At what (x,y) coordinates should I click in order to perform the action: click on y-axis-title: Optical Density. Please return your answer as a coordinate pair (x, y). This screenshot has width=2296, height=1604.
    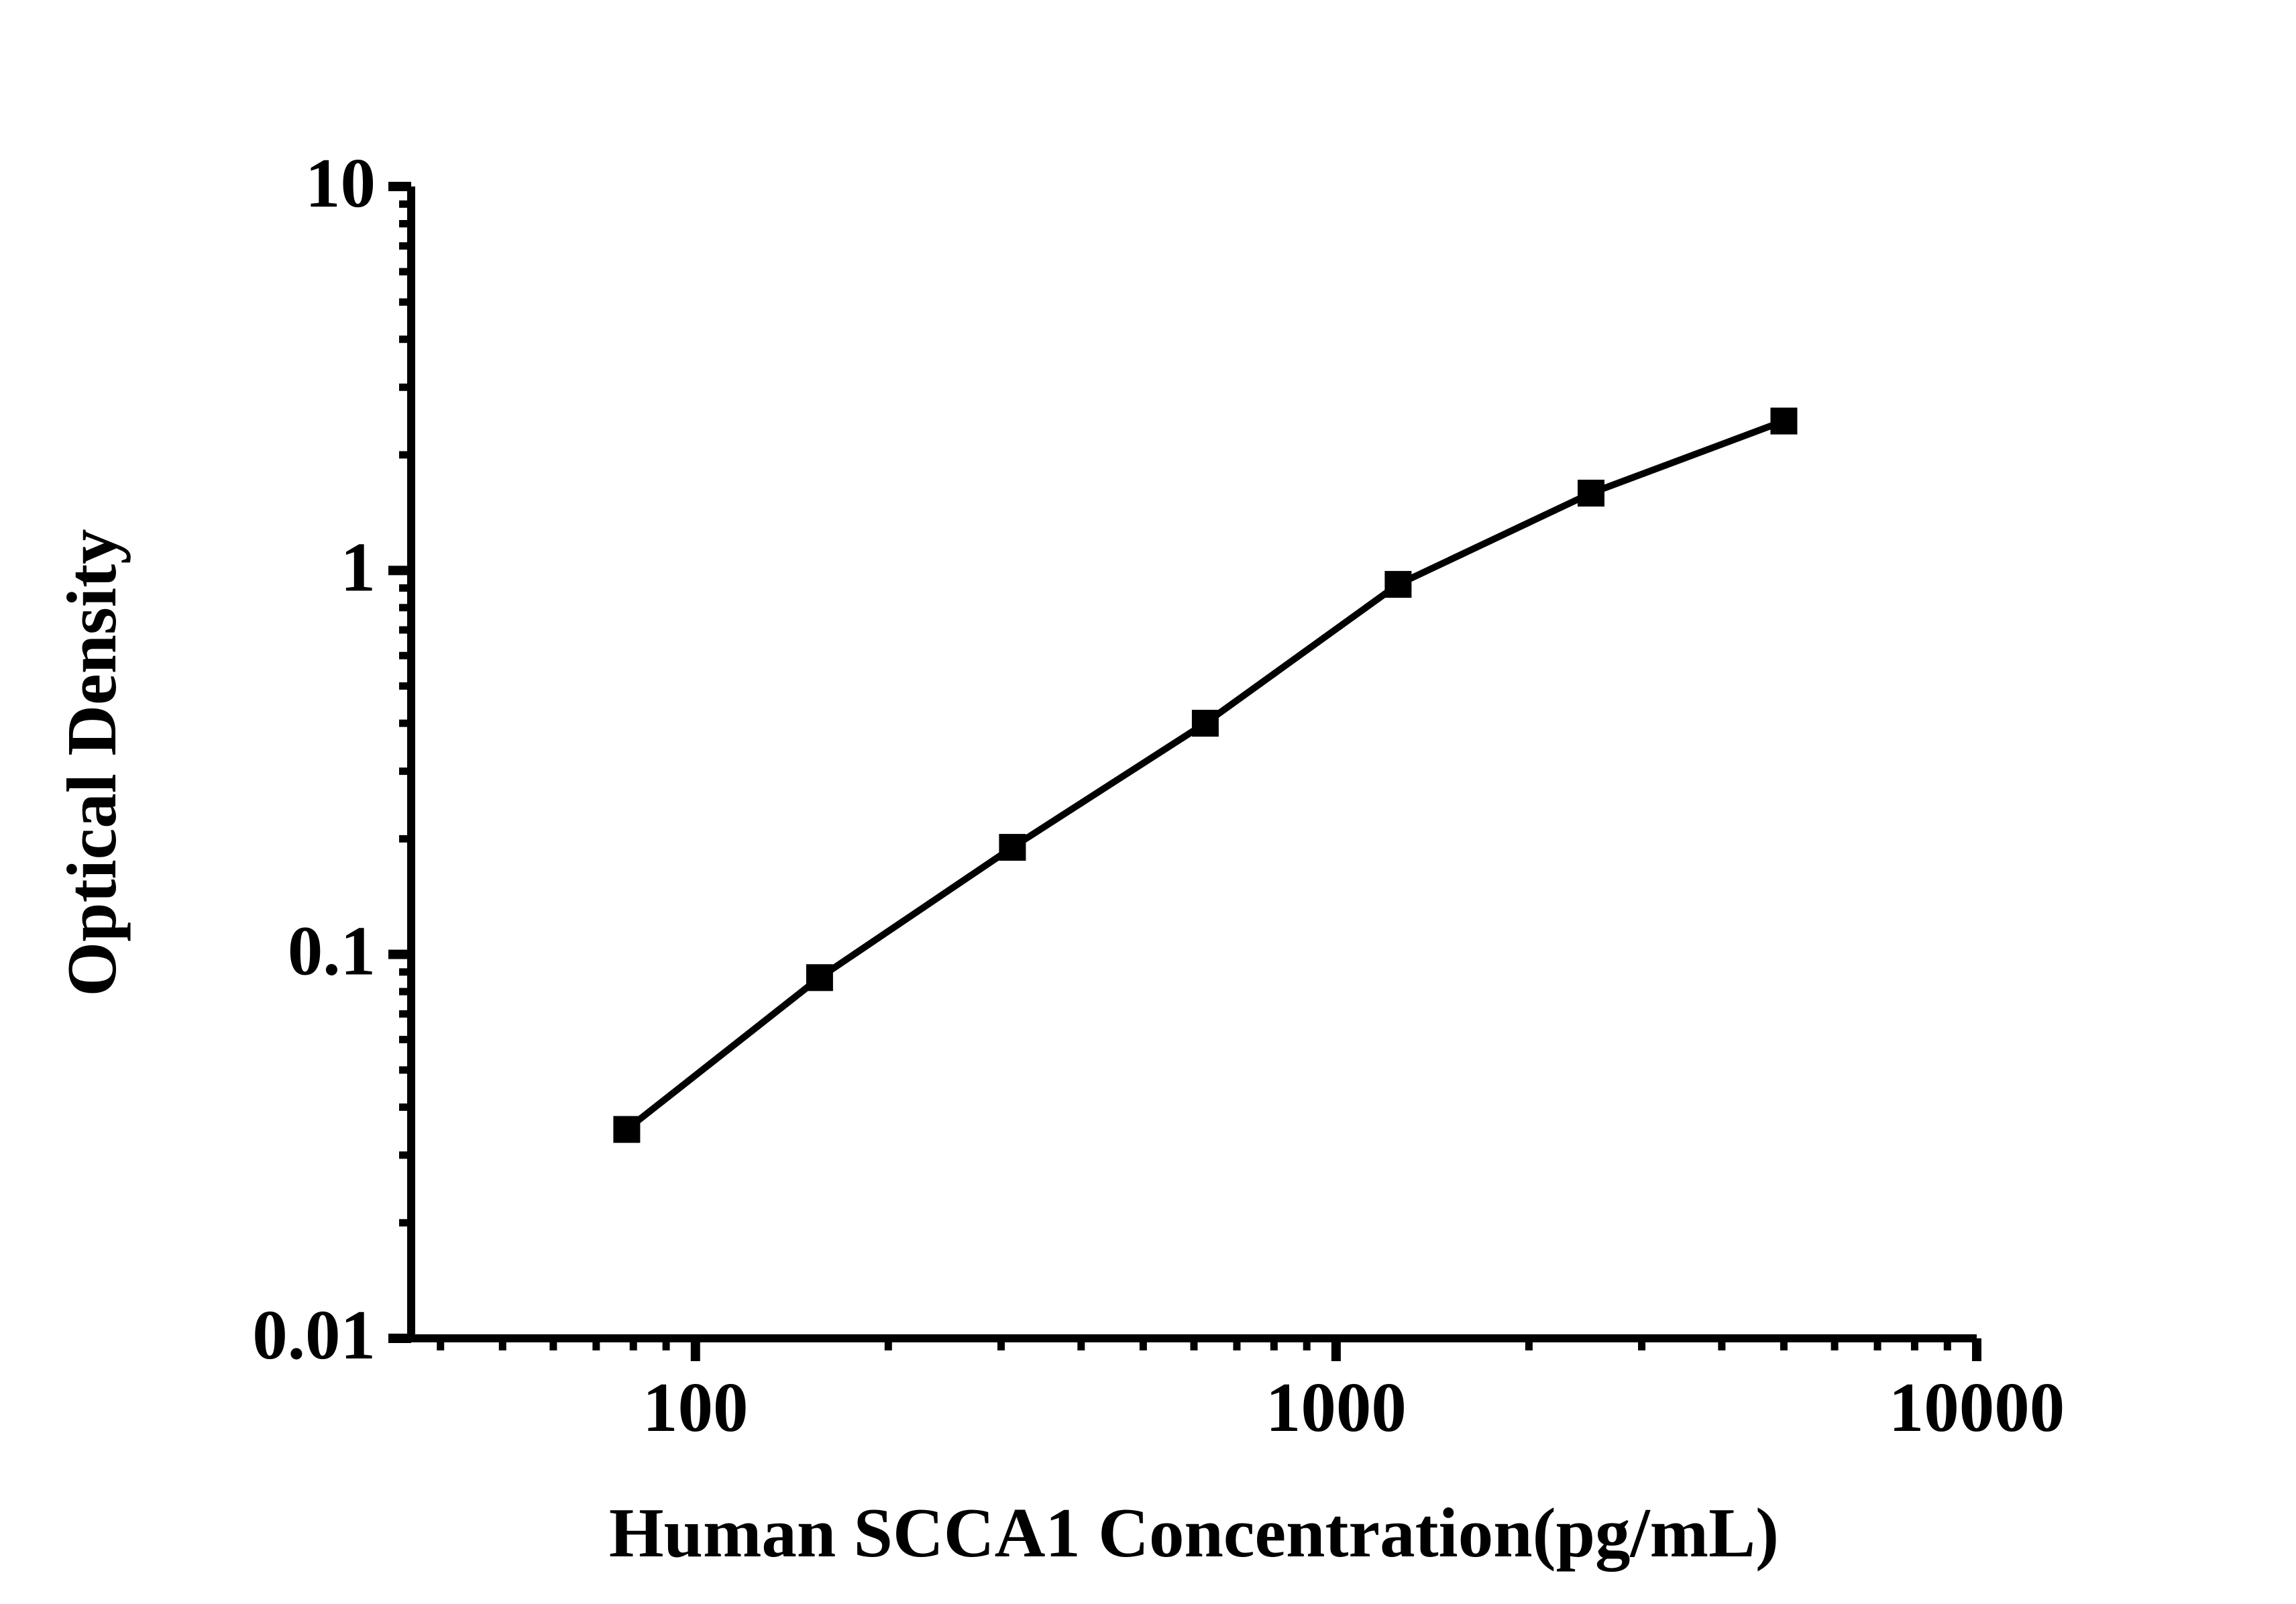
    Looking at the image, I should click on (92, 763).